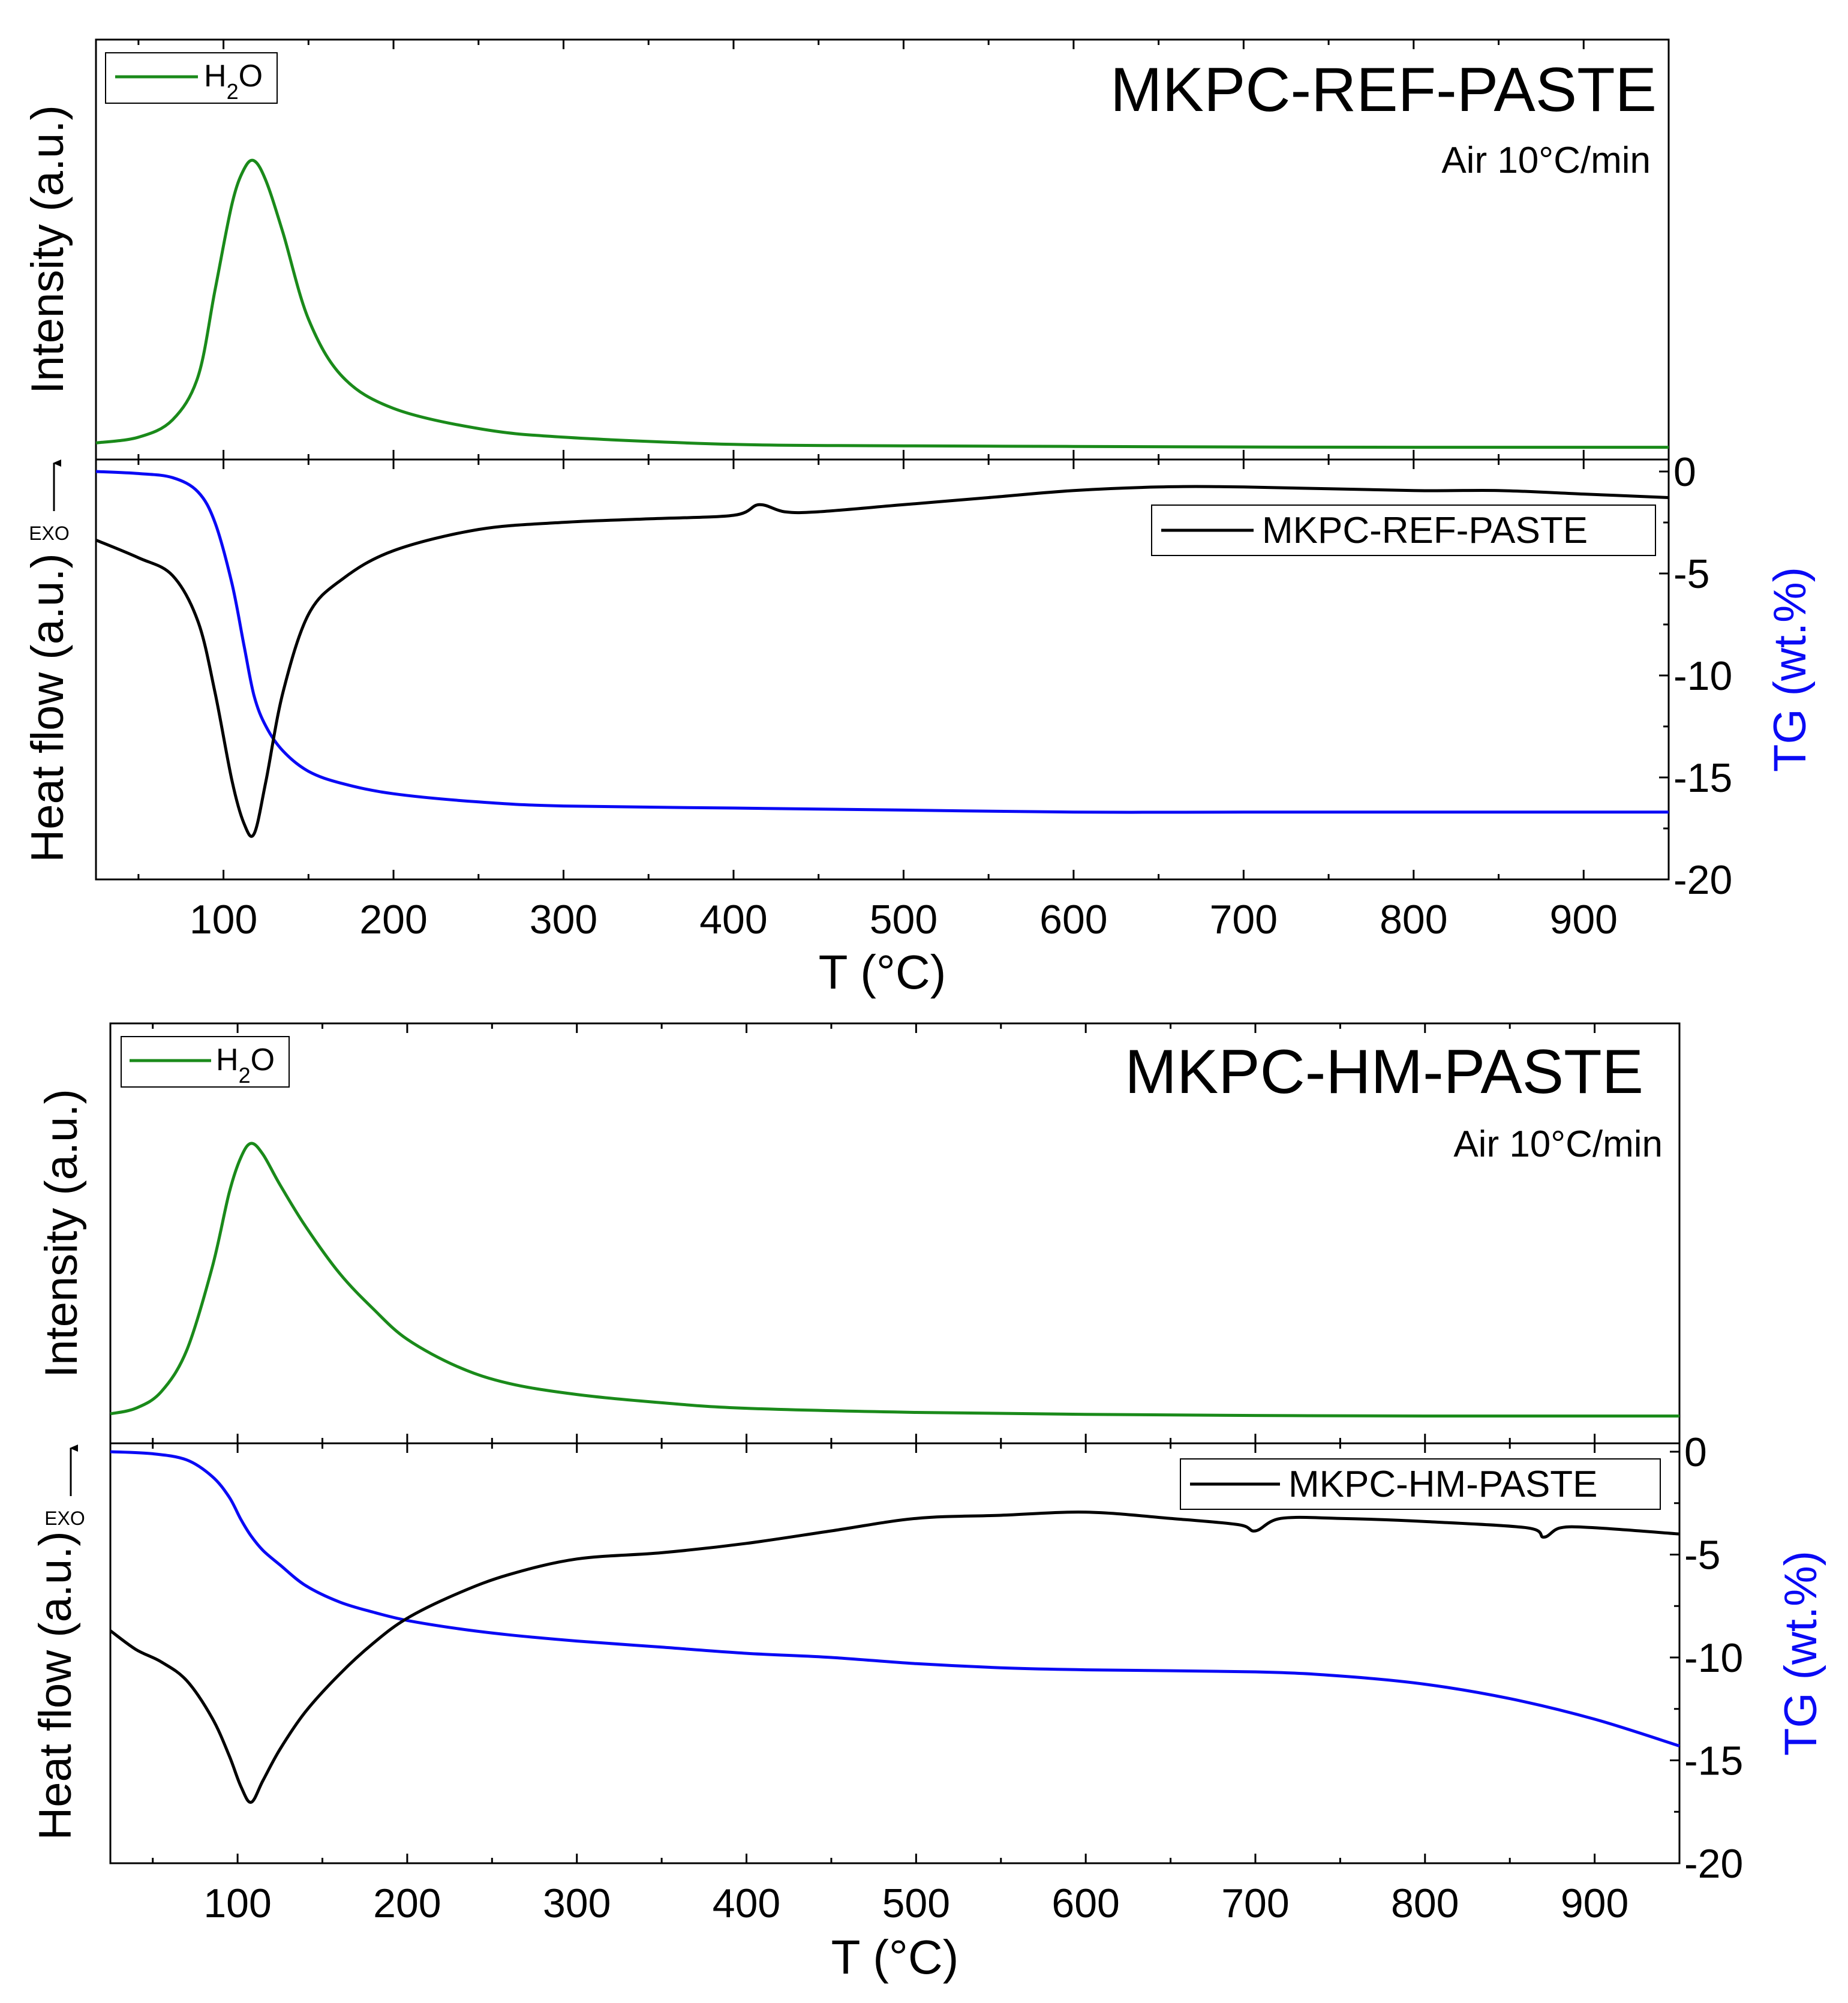  Describe the element at coordinates (245, 1065) in the screenshot. I see `f2-ms-legend-label: H2O` at that location.